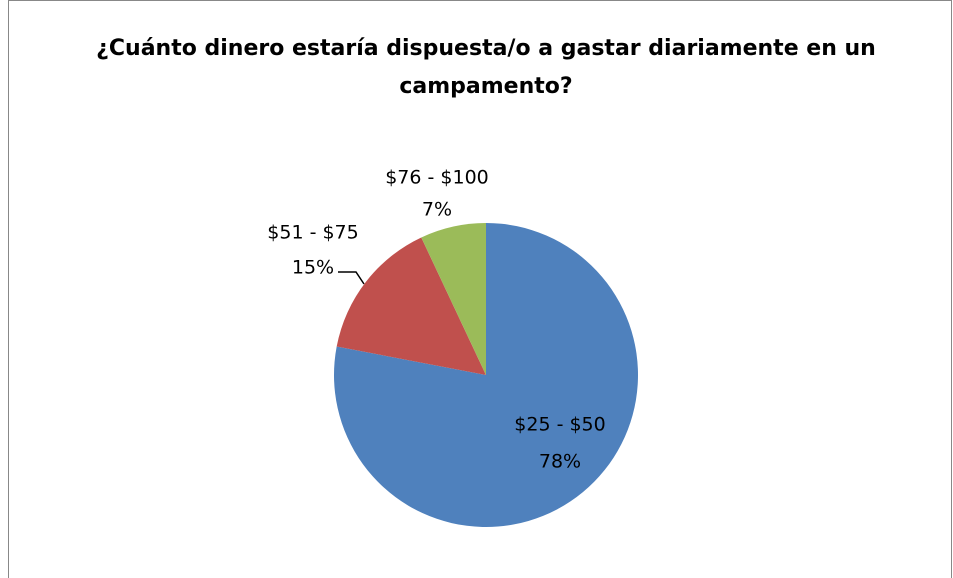  What do you see at coordinates (437, 210) in the screenshot?
I see `slice-value-label: 7%` at bounding box center [437, 210].